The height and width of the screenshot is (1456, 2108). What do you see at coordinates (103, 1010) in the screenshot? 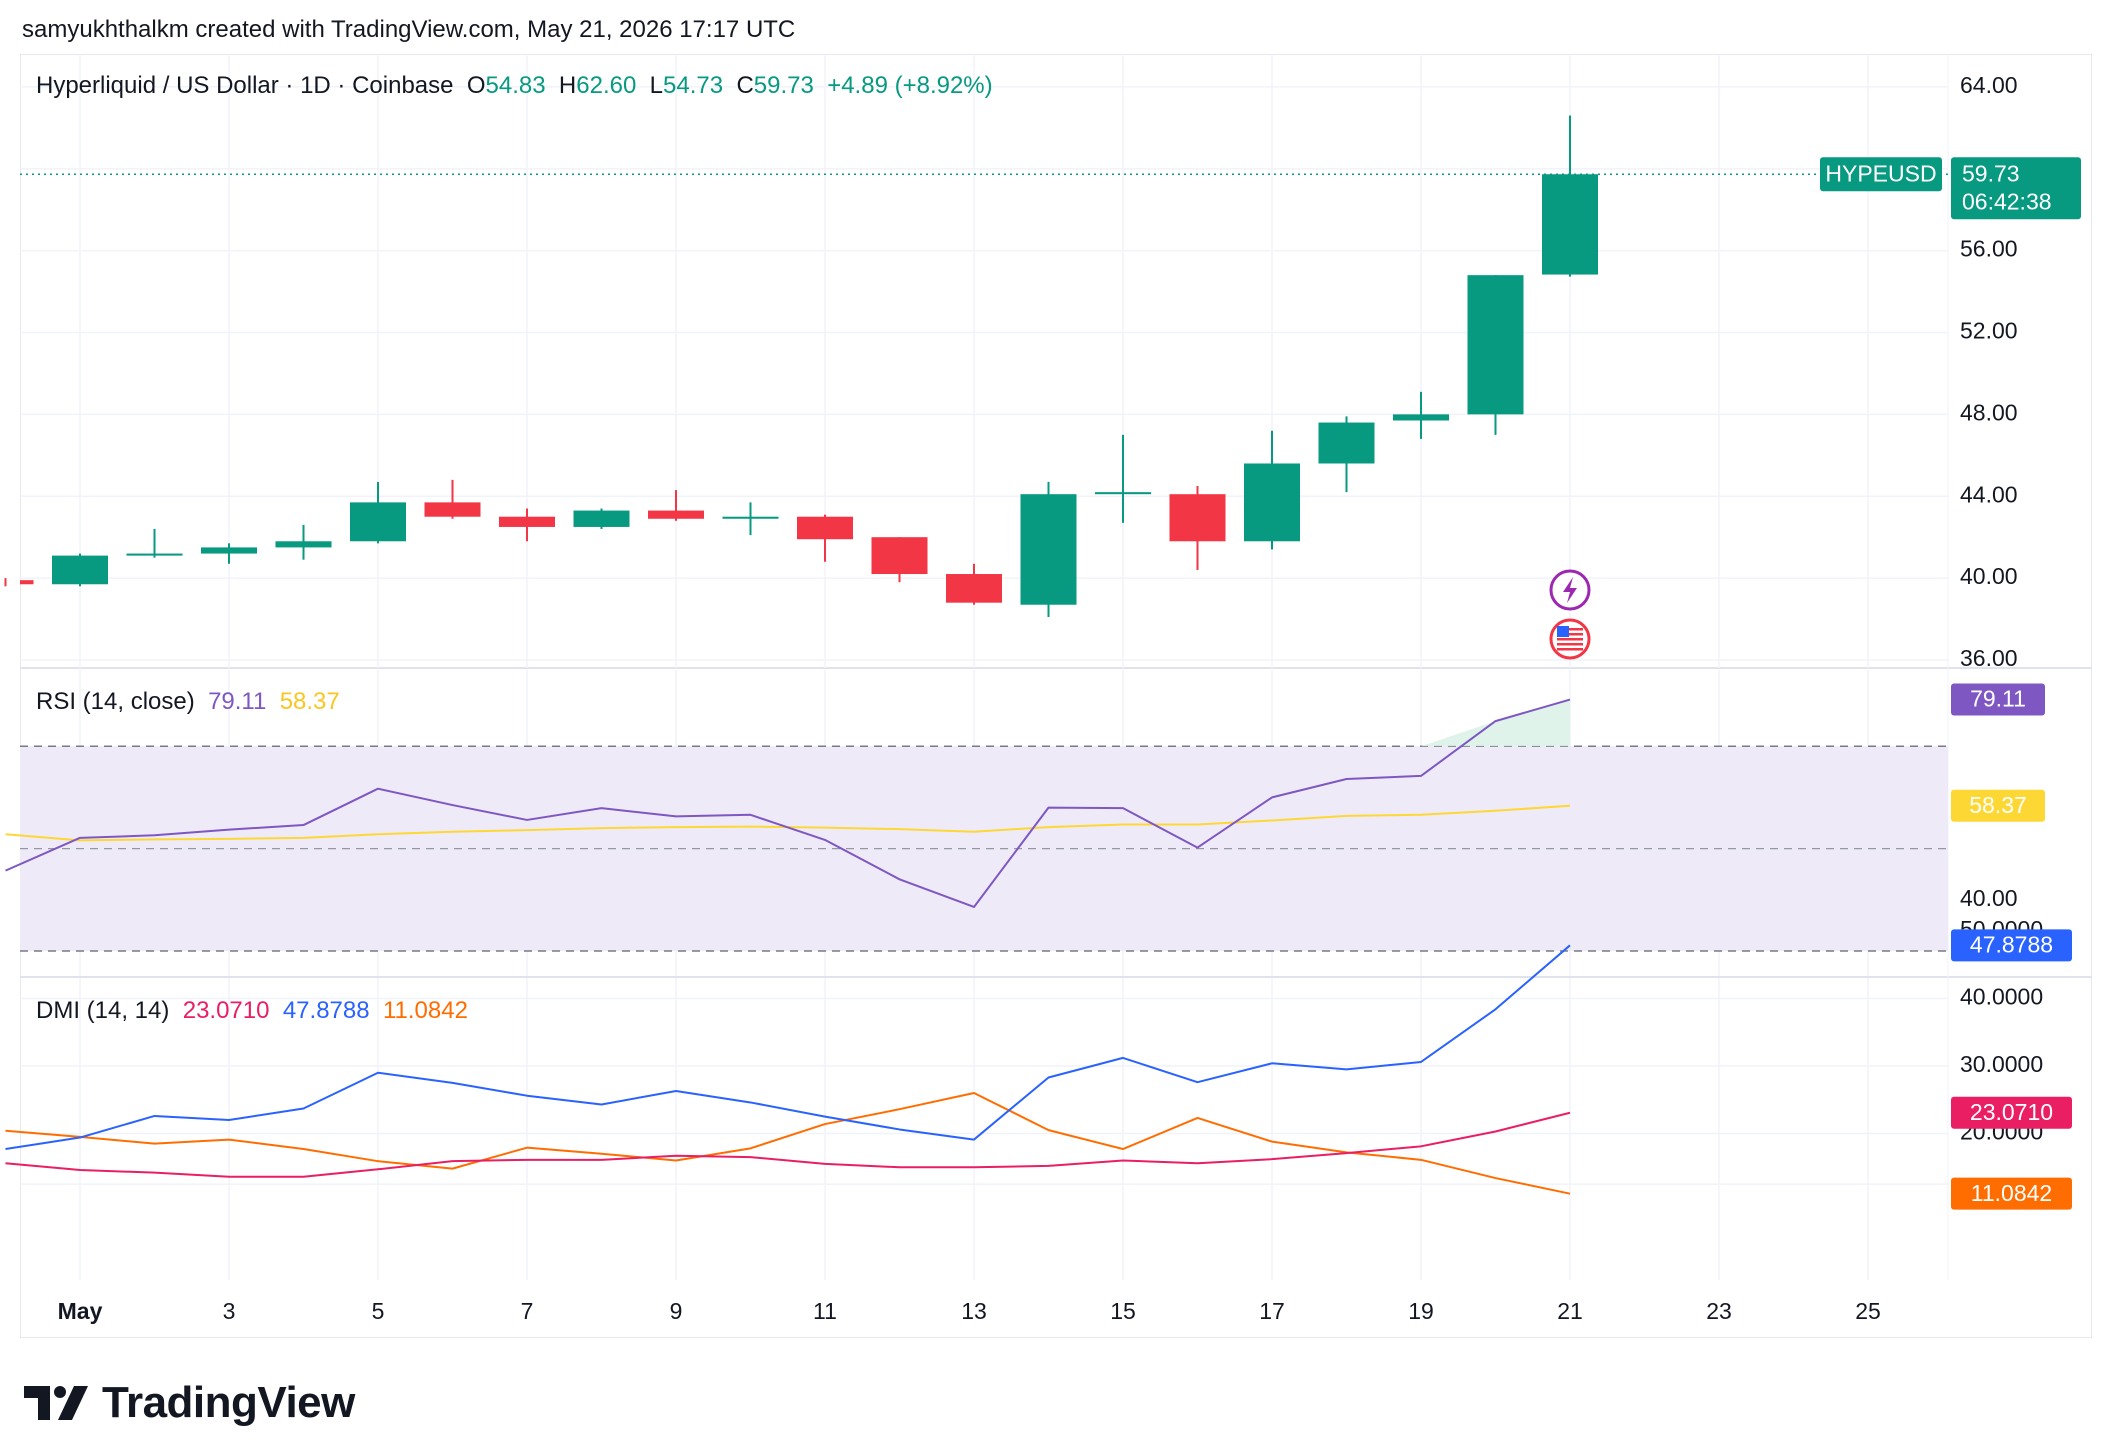
I see `dmi-title: DMI (14, 14)` at bounding box center [103, 1010].